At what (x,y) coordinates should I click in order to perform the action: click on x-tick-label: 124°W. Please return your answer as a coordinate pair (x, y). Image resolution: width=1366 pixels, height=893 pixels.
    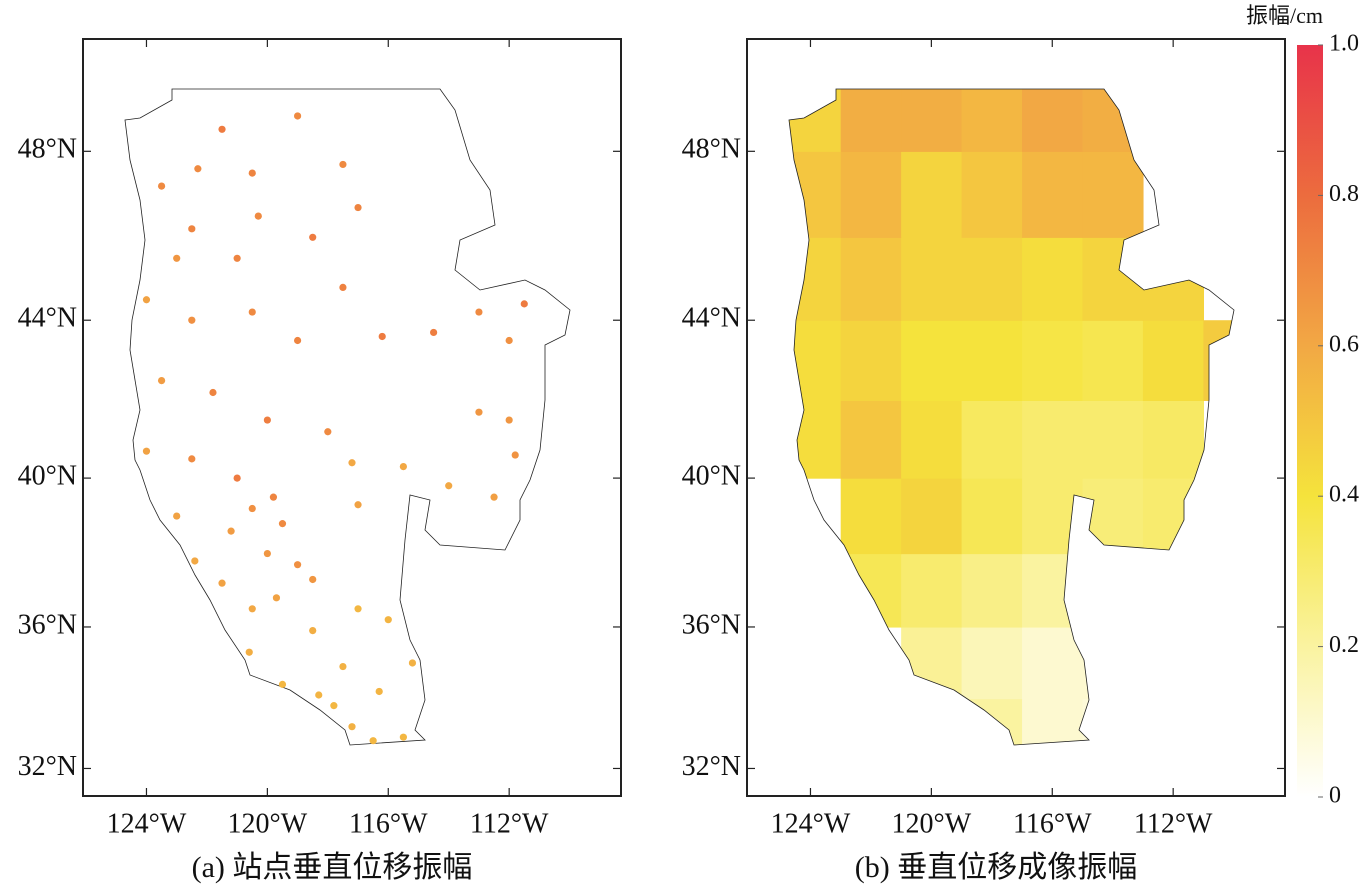
    Looking at the image, I should click on (811, 823).